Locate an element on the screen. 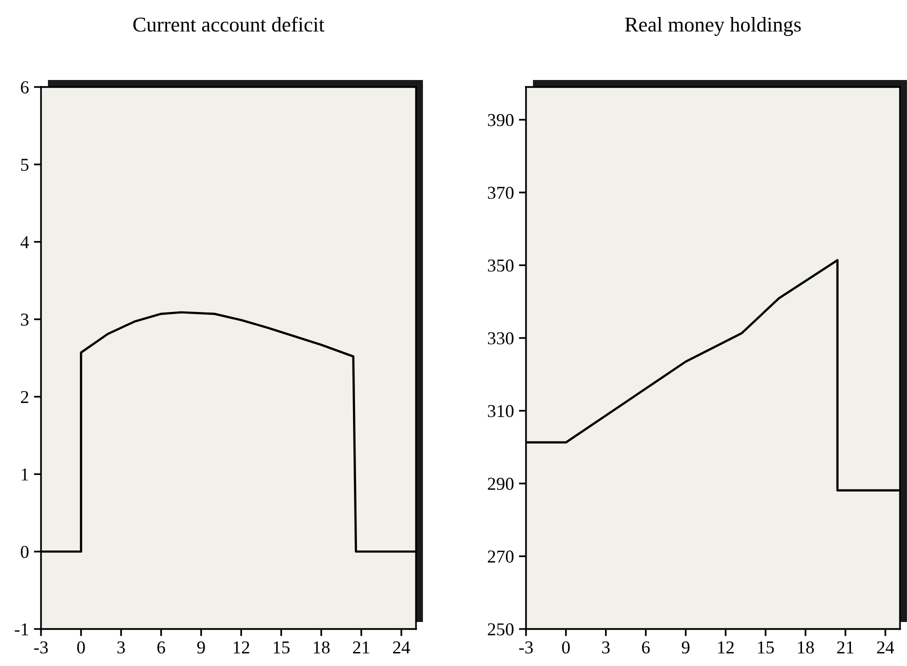 This screenshot has width=907, height=666. y-tick-label: 1 is located at coordinates (25, 474).